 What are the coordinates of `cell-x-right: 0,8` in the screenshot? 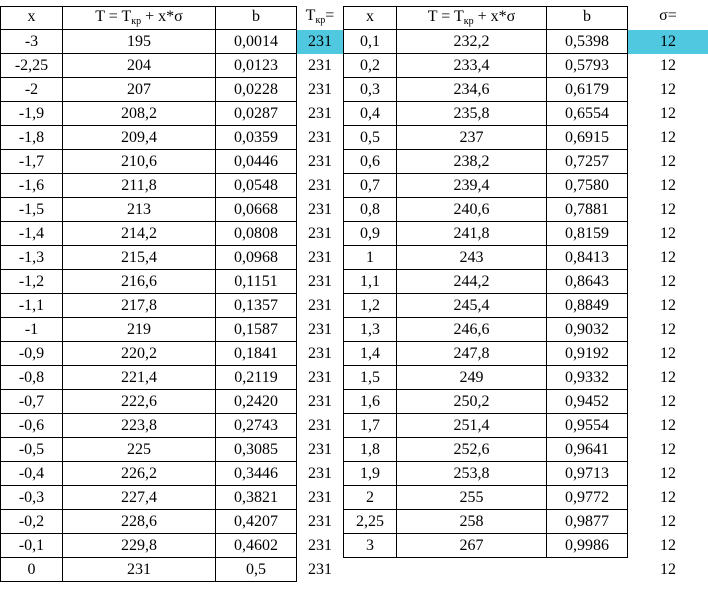 It's located at (370, 210).